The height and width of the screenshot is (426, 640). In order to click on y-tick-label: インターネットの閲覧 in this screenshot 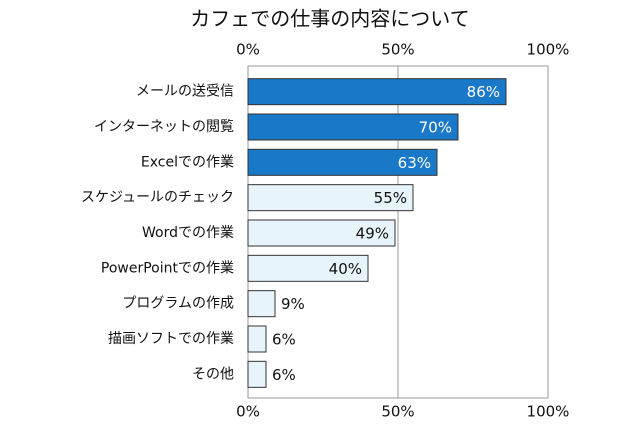, I will do `click(164, 126)`.